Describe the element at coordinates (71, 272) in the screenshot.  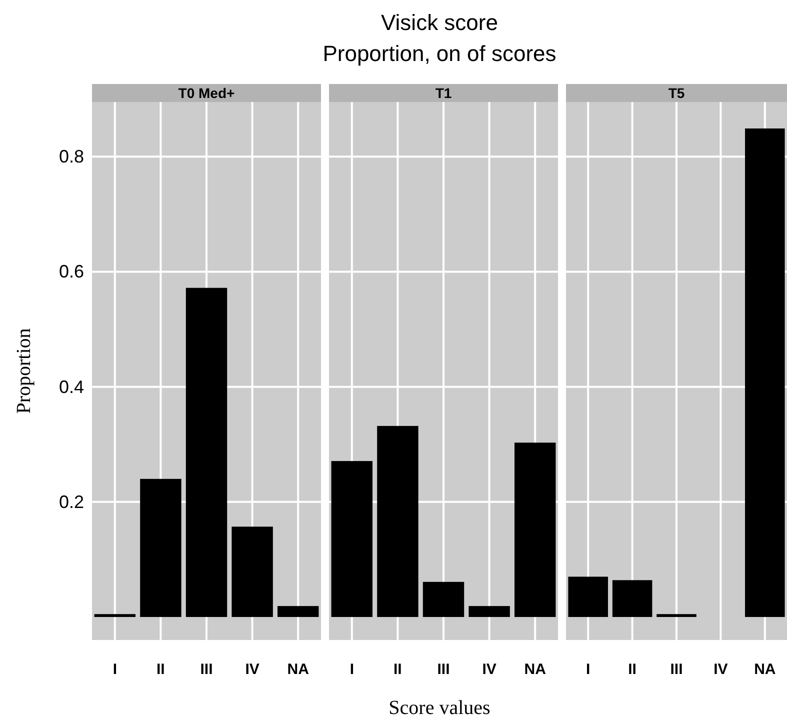
I see `y-tick-label: 0.6` at that location.